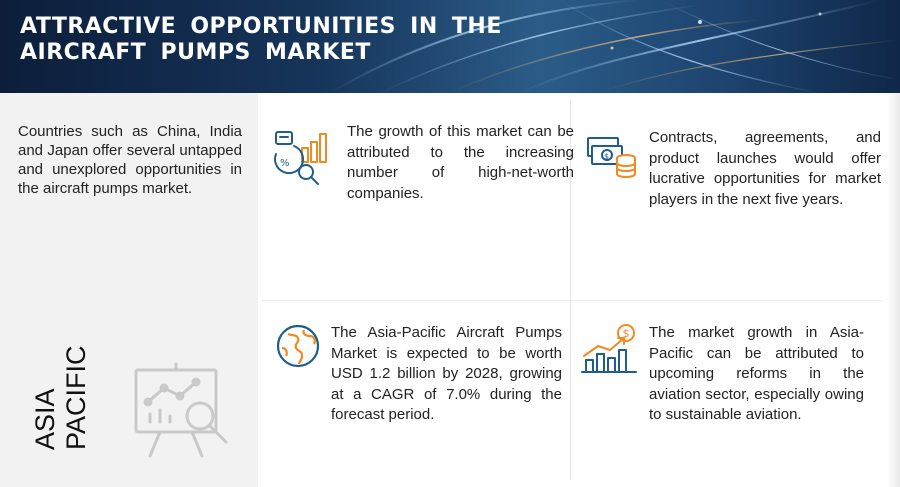 This screenshot has height=487, width=900. Describe the element at coordinates (570, 290) in the screenshot. I see `column-divider` at that location.